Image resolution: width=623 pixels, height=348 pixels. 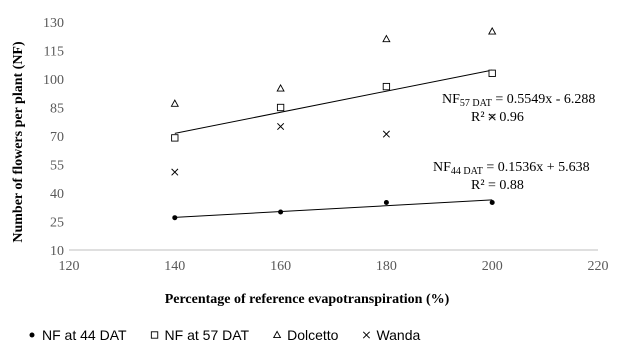 What do you see at coordinates (277, 334) in the screenshot?
I see `legend-marker-dolcetto` at bounding box center [277, 334].